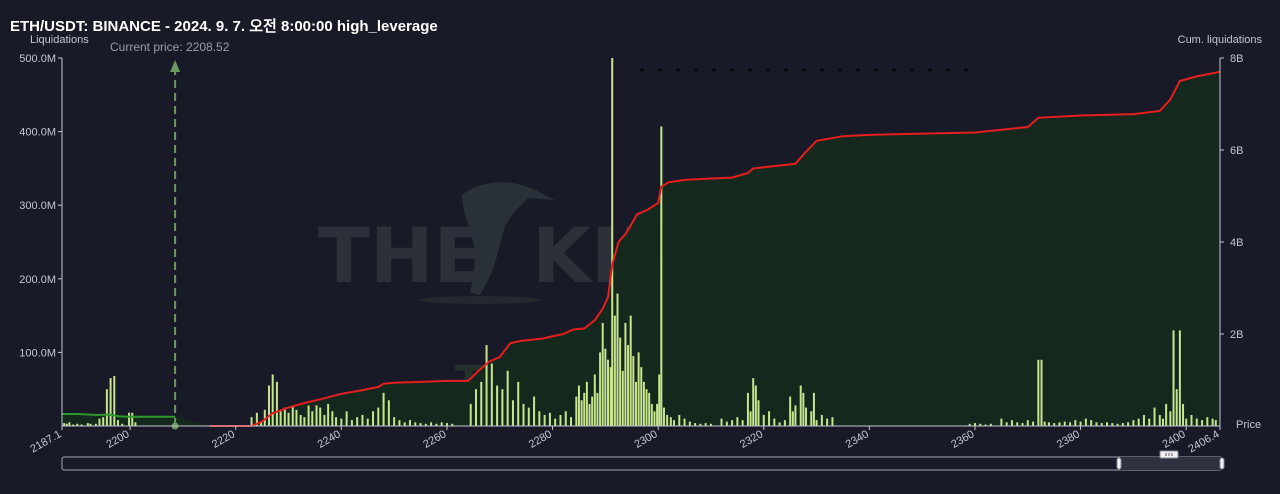 Image resolution: width=1280 pixels, height=494 pixels. I want to click on cumulative-line-below-price, so click(118, 415).